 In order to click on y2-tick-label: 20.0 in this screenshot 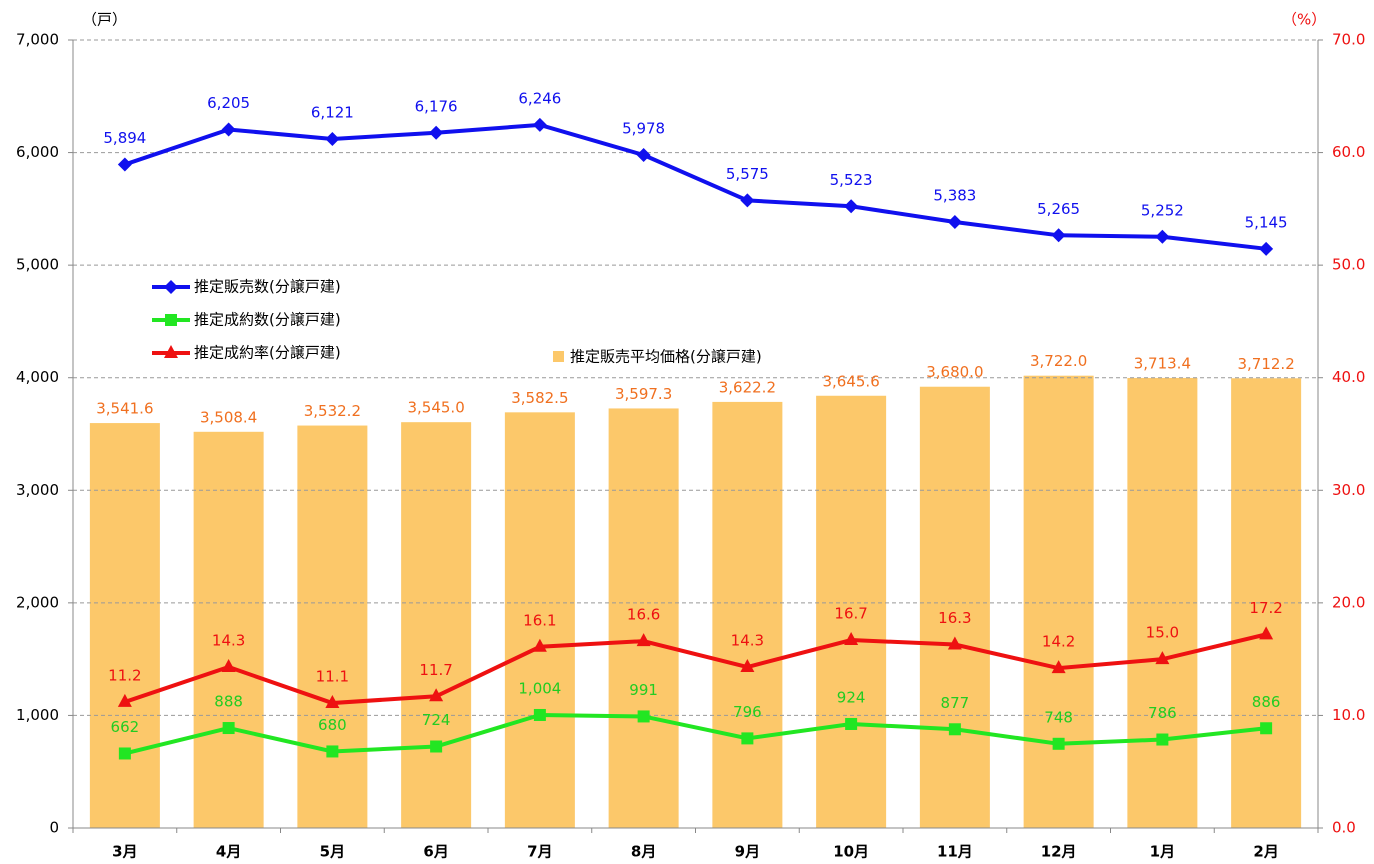, I will do `click(1348, 602)`.